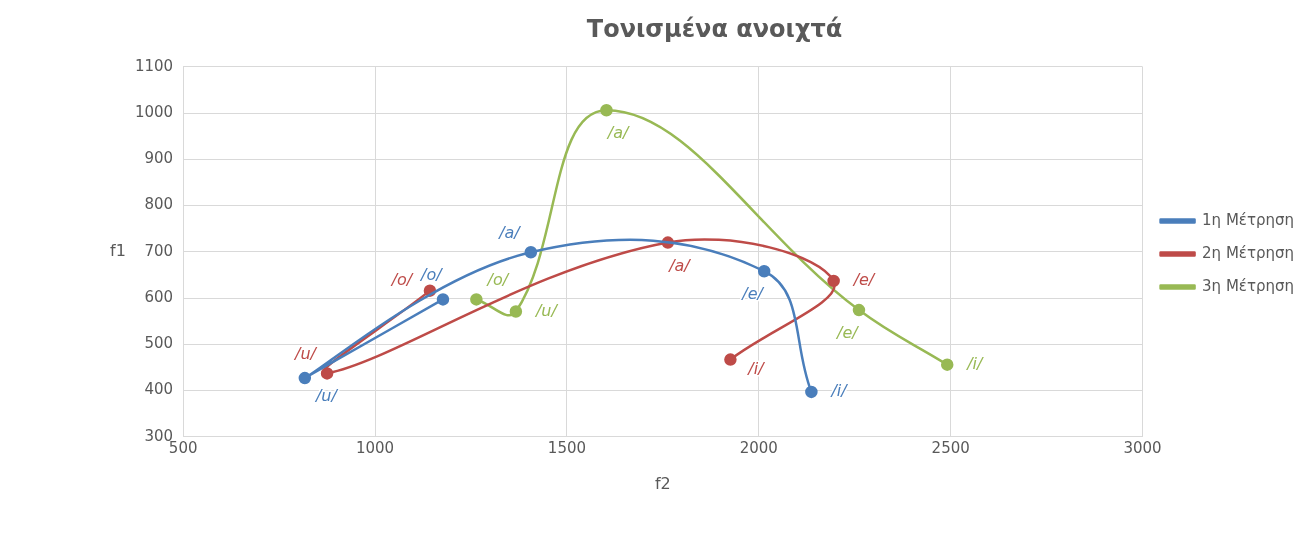  I want to click on chart-title: Τονισμένα ανοιχτά, so click(714, 28).